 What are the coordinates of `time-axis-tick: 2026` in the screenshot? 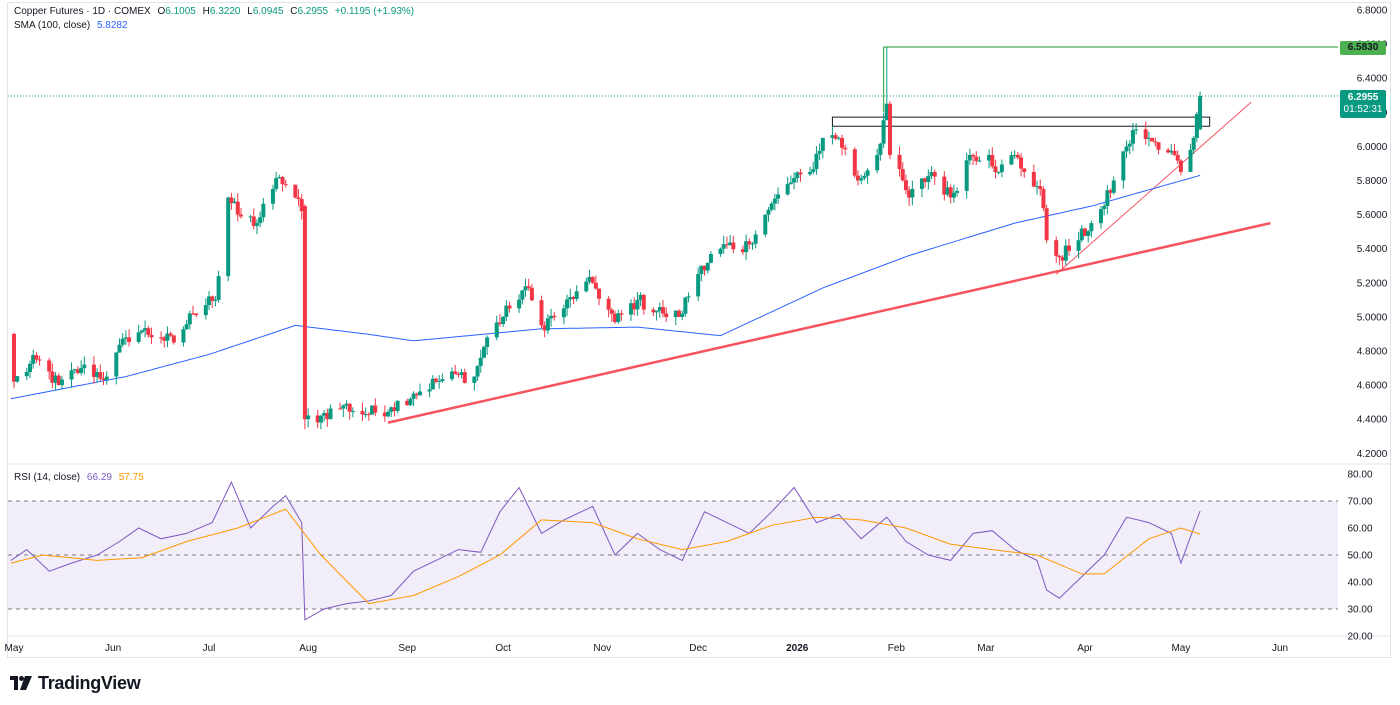 It's located at (797, 648).